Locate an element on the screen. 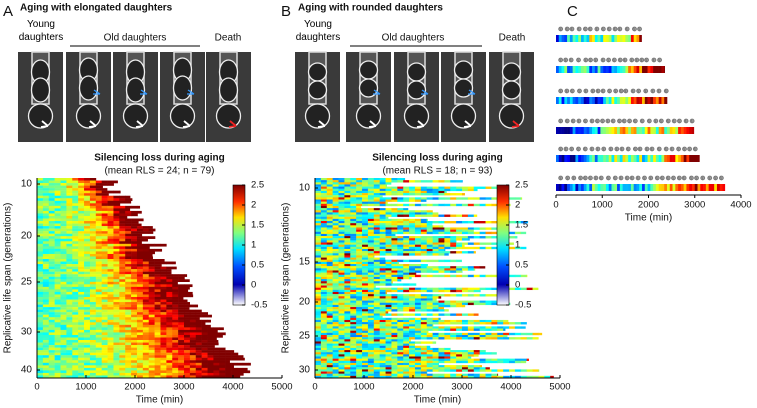 The height and width of the screenshot is (408, 757). cell-icon is located at coordinates (629, 121).